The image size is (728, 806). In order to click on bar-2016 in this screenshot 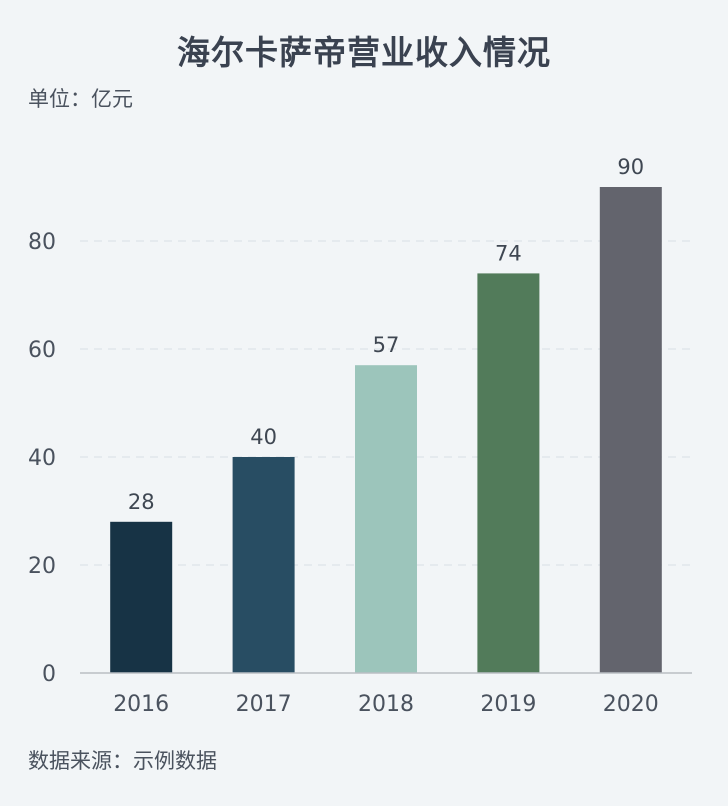, I will do `click(141, 597)`.